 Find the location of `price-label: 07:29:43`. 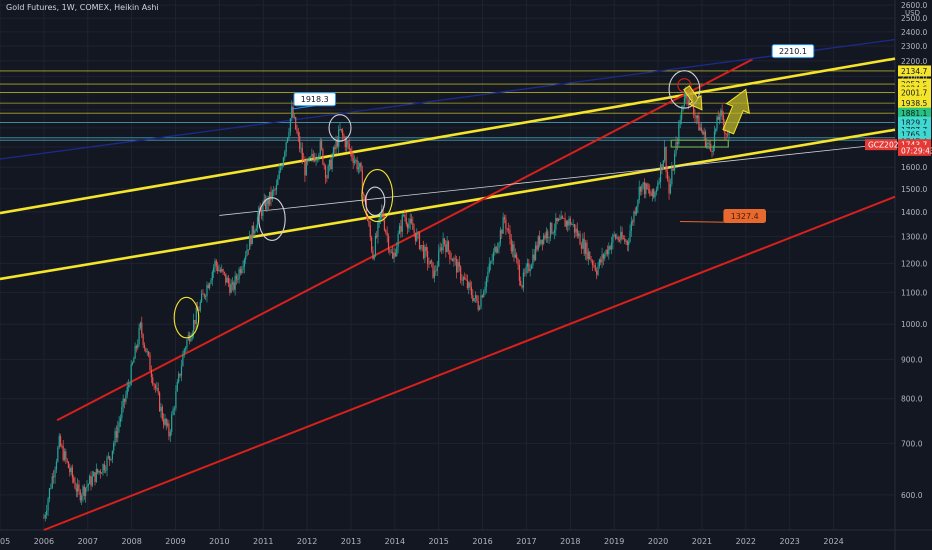

price-label: 07:29:43 is located at coordinates (916, 150).